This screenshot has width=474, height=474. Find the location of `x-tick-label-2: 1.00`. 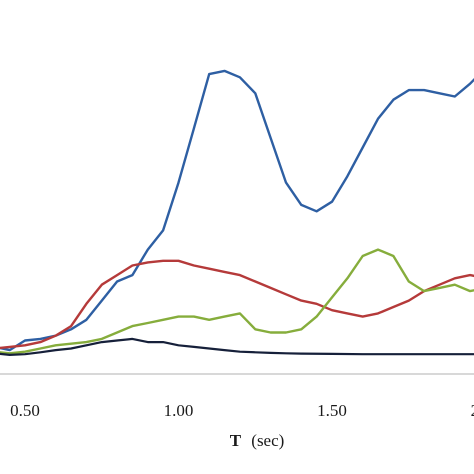

x-tick-label-2: 1.00 is located at coordinates (179, 410).